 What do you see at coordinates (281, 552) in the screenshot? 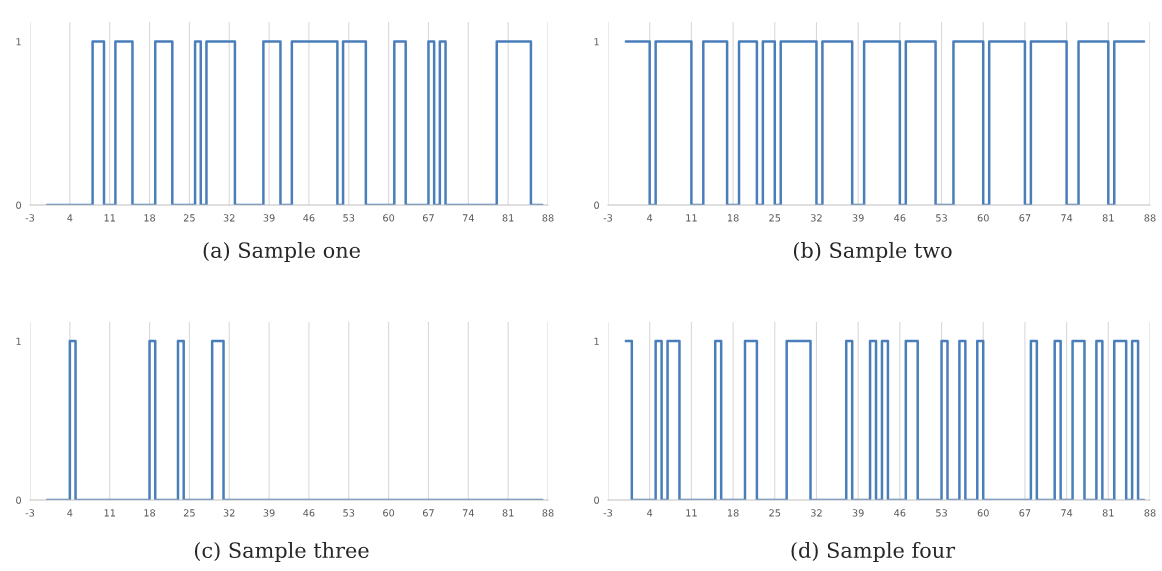
I see `text: (c) Sample three` at bounding box center [281, 552].